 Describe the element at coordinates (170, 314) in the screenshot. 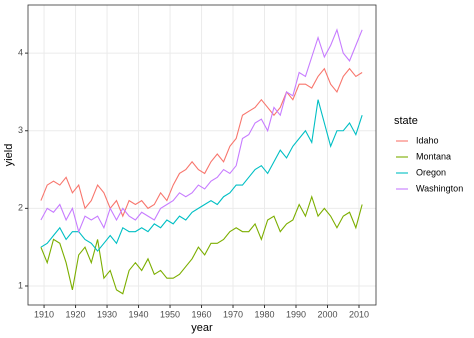

I see `x-tick-label: 1950` at that location.